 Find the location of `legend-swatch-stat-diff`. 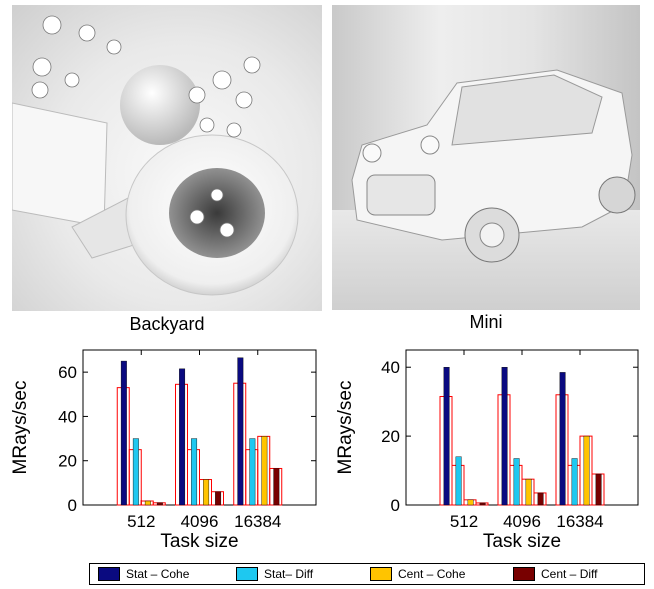

legend-swatch-stat-diff is located at coordinates (247, 574).